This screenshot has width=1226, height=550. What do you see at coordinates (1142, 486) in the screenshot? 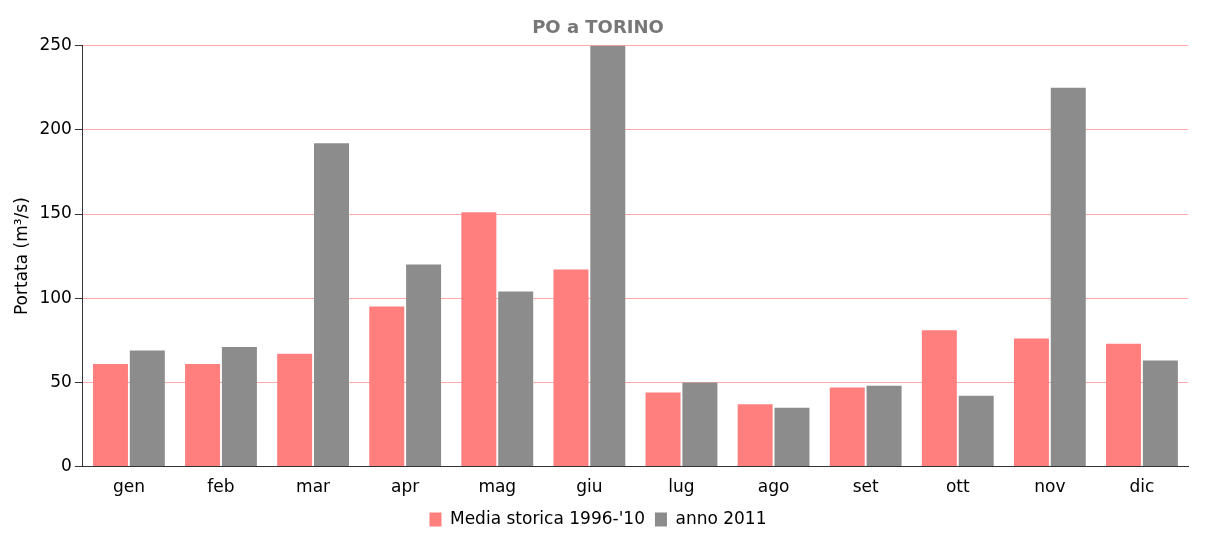
I see `x-tick-label: dic` at bounding box center [1142, 486].